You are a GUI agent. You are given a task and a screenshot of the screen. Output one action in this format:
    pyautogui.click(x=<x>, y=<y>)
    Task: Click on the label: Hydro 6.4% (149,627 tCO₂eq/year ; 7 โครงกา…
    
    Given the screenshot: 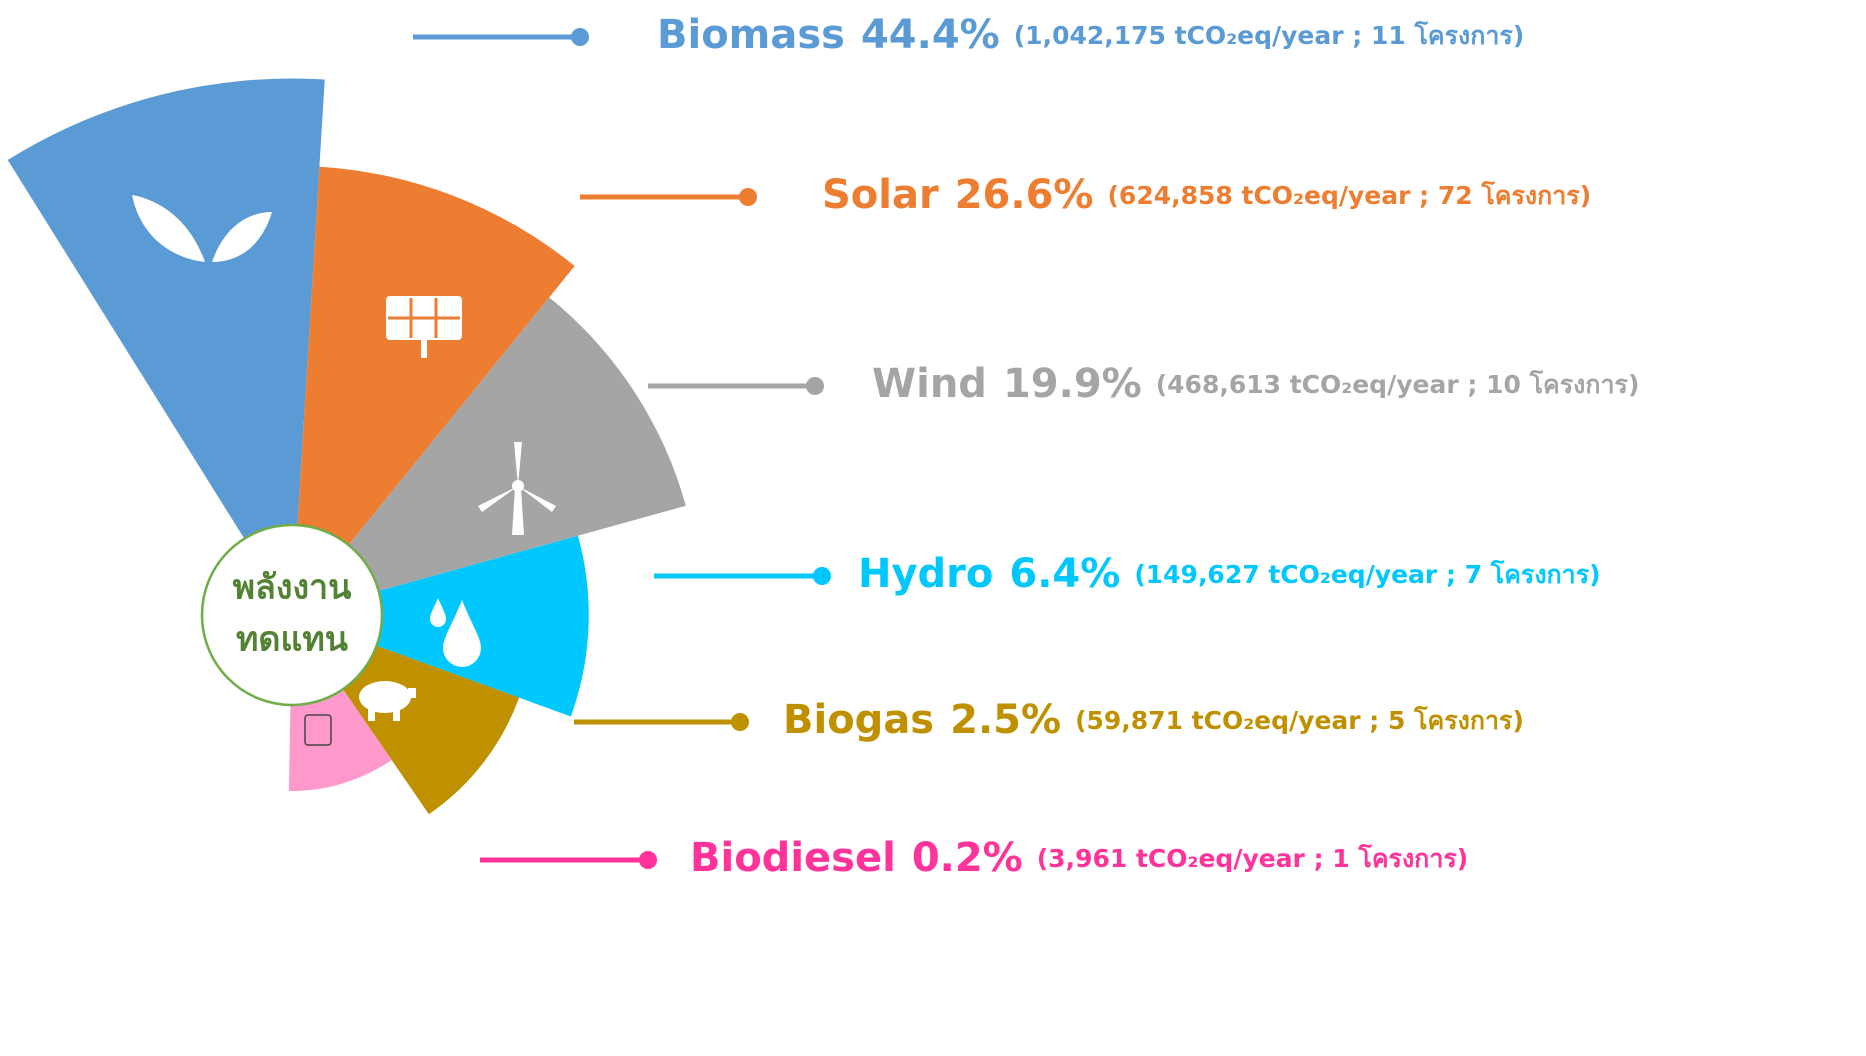 What is the action you would take?
    pyautogui.click(x=1229, y=574)
    